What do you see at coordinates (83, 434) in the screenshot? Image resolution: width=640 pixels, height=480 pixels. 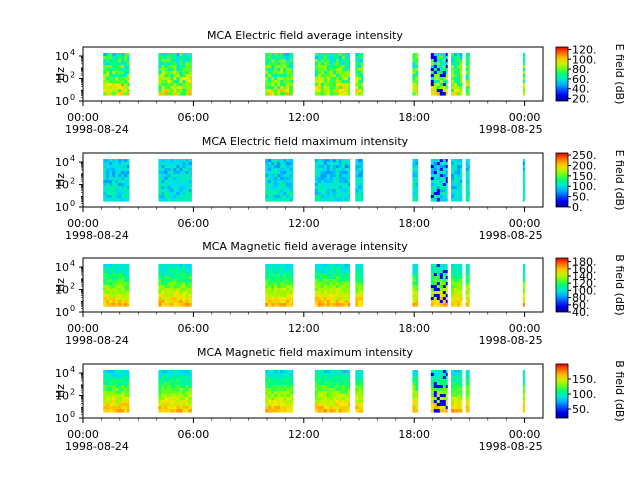 I see `x-tick-label: 00:00` at bounding box center [83, 434].